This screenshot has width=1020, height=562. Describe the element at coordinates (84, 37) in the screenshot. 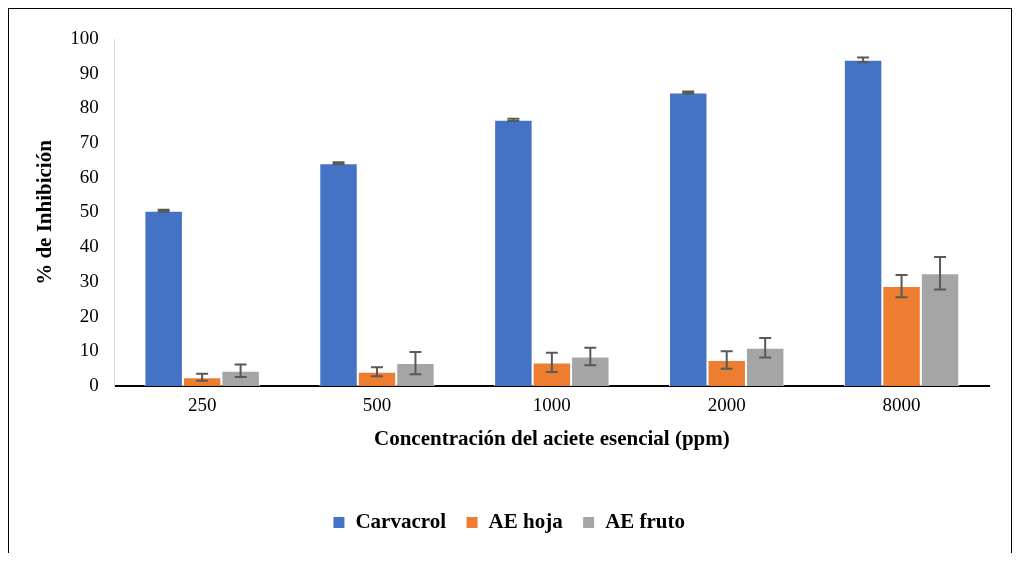

I see `y-tick-label: 100` at that location.